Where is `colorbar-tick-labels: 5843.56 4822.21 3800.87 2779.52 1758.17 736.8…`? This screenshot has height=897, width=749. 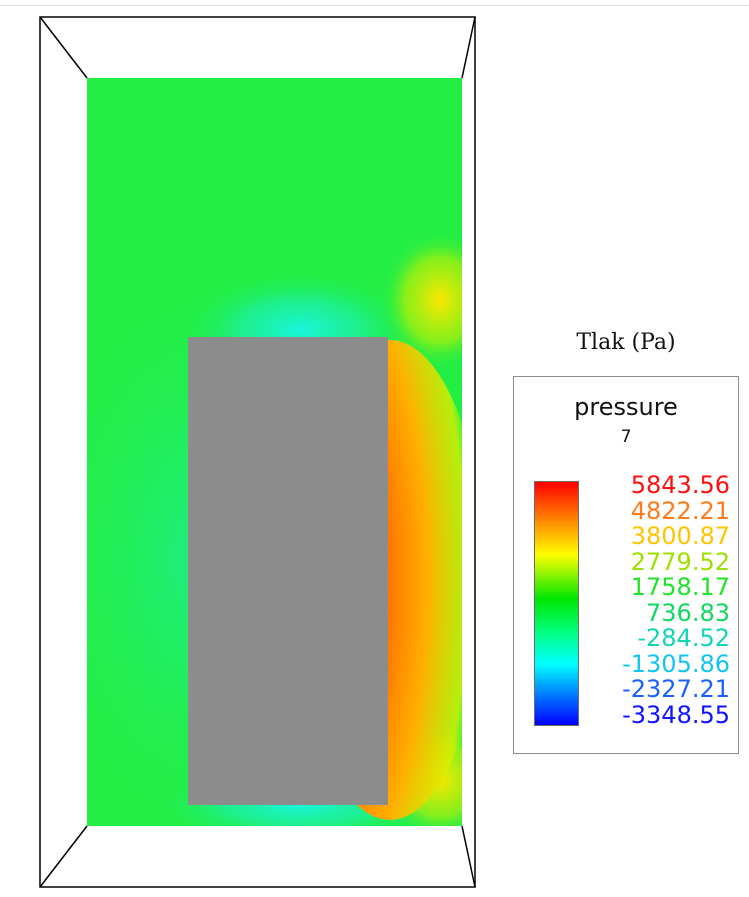
colorbar-tick-labels: 5843.56 4822.21 3800.87 2779.52 1758.17 736.8… is located at coordinates (657, 600).